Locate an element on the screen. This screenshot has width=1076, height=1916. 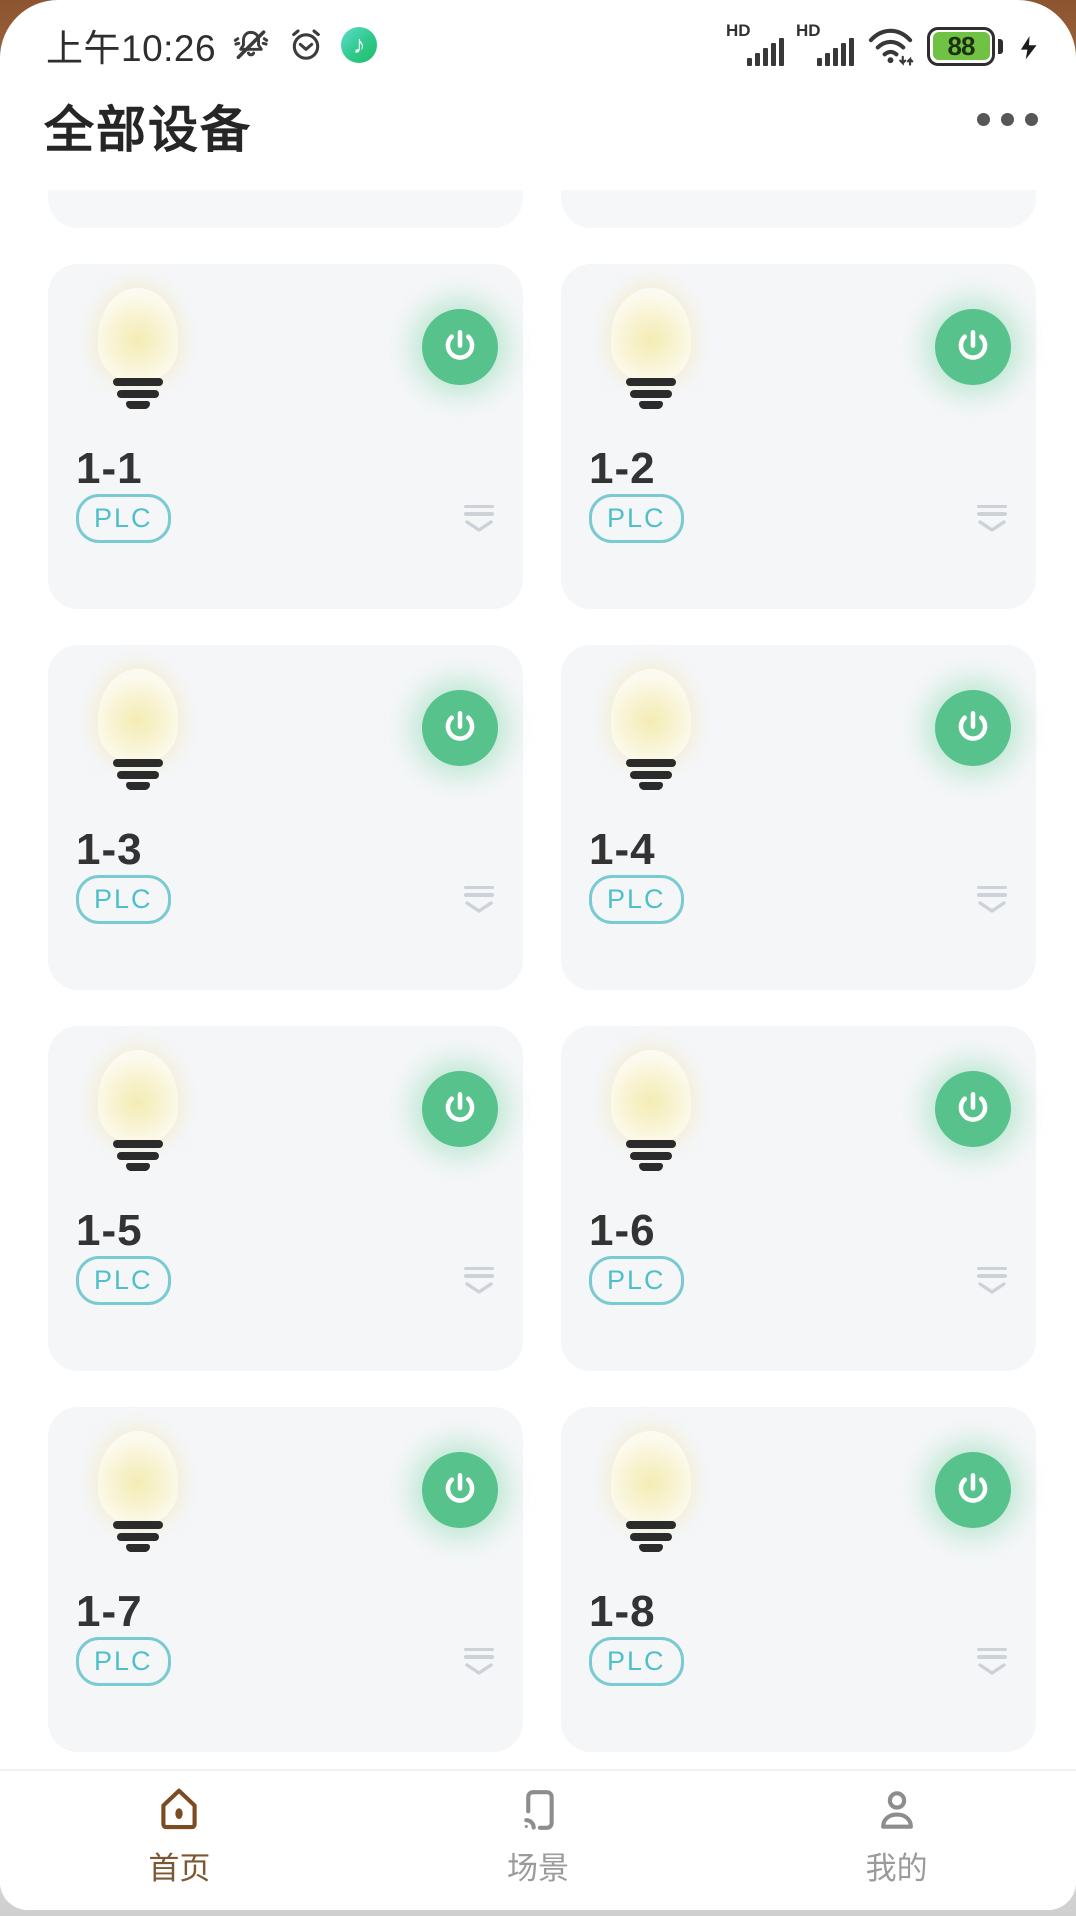
ellipsis-menu-icon is located at coordinates (1007, 119).